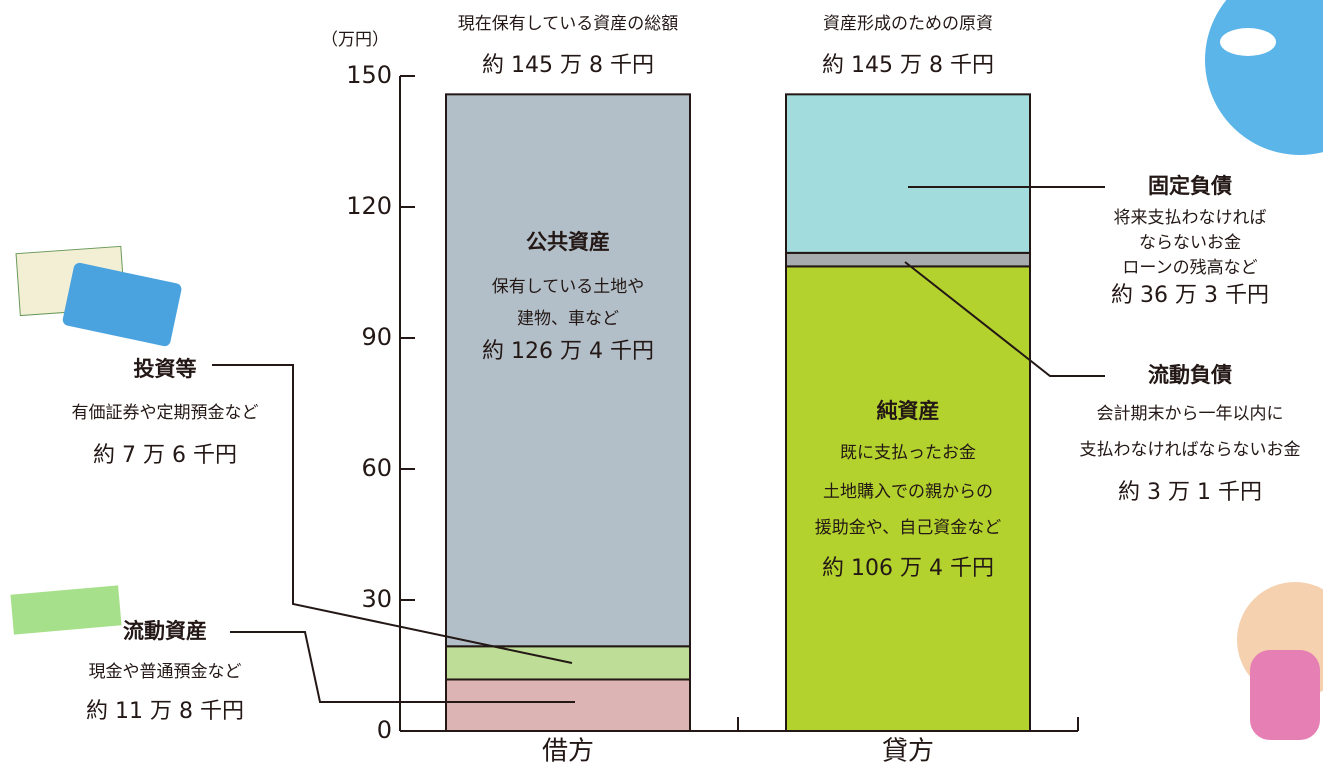 The height and width of the screenshot is (767, 1323). I want to click on segment-description: 会計期末から一年以内に, so click(1190, 414).